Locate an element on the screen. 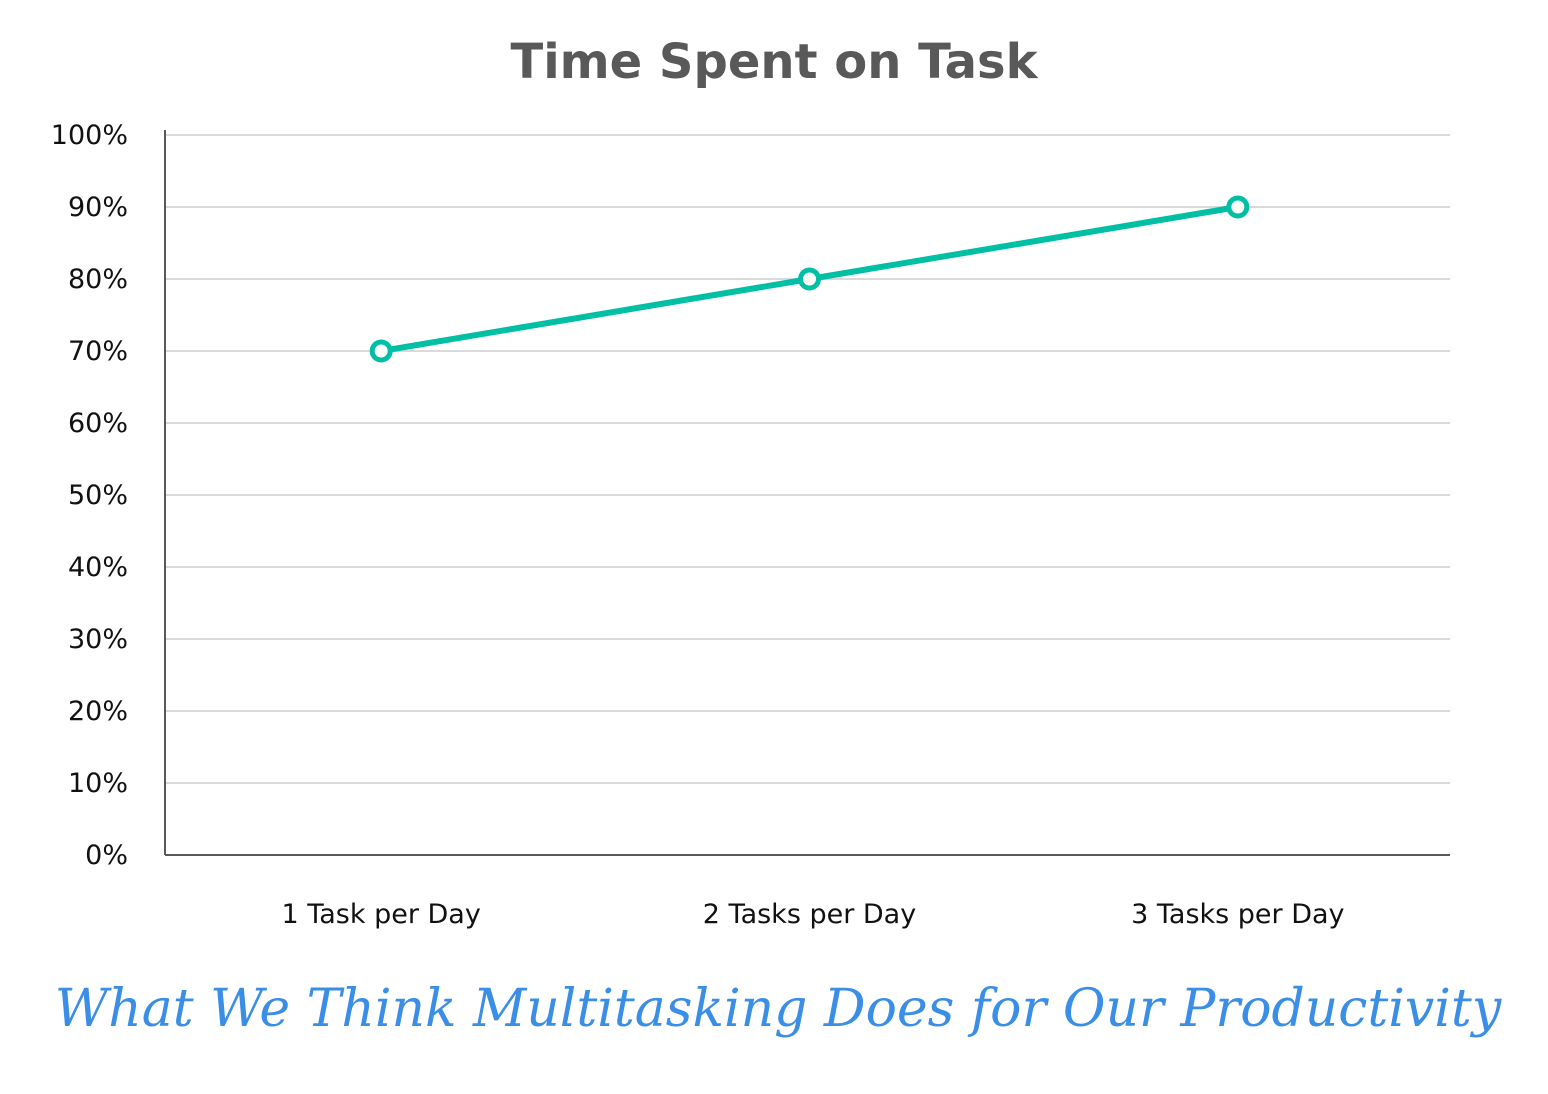 The height and width of the screenshot is (1094, 1548). series-group is located at coordinates (809, 279).